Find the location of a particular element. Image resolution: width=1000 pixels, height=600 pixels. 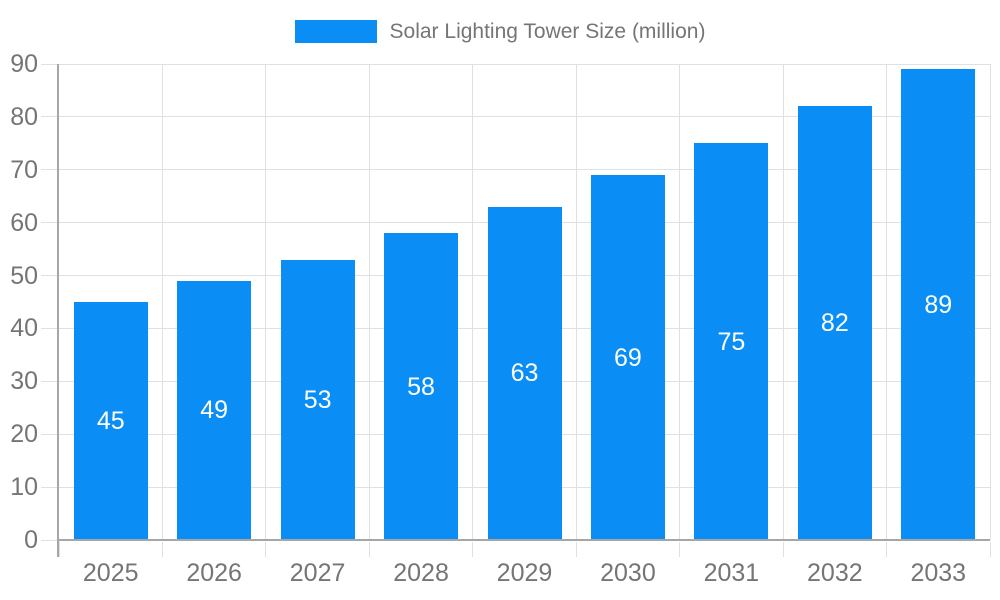

bar-value-label: 63 is located at coordinates (524, 373).